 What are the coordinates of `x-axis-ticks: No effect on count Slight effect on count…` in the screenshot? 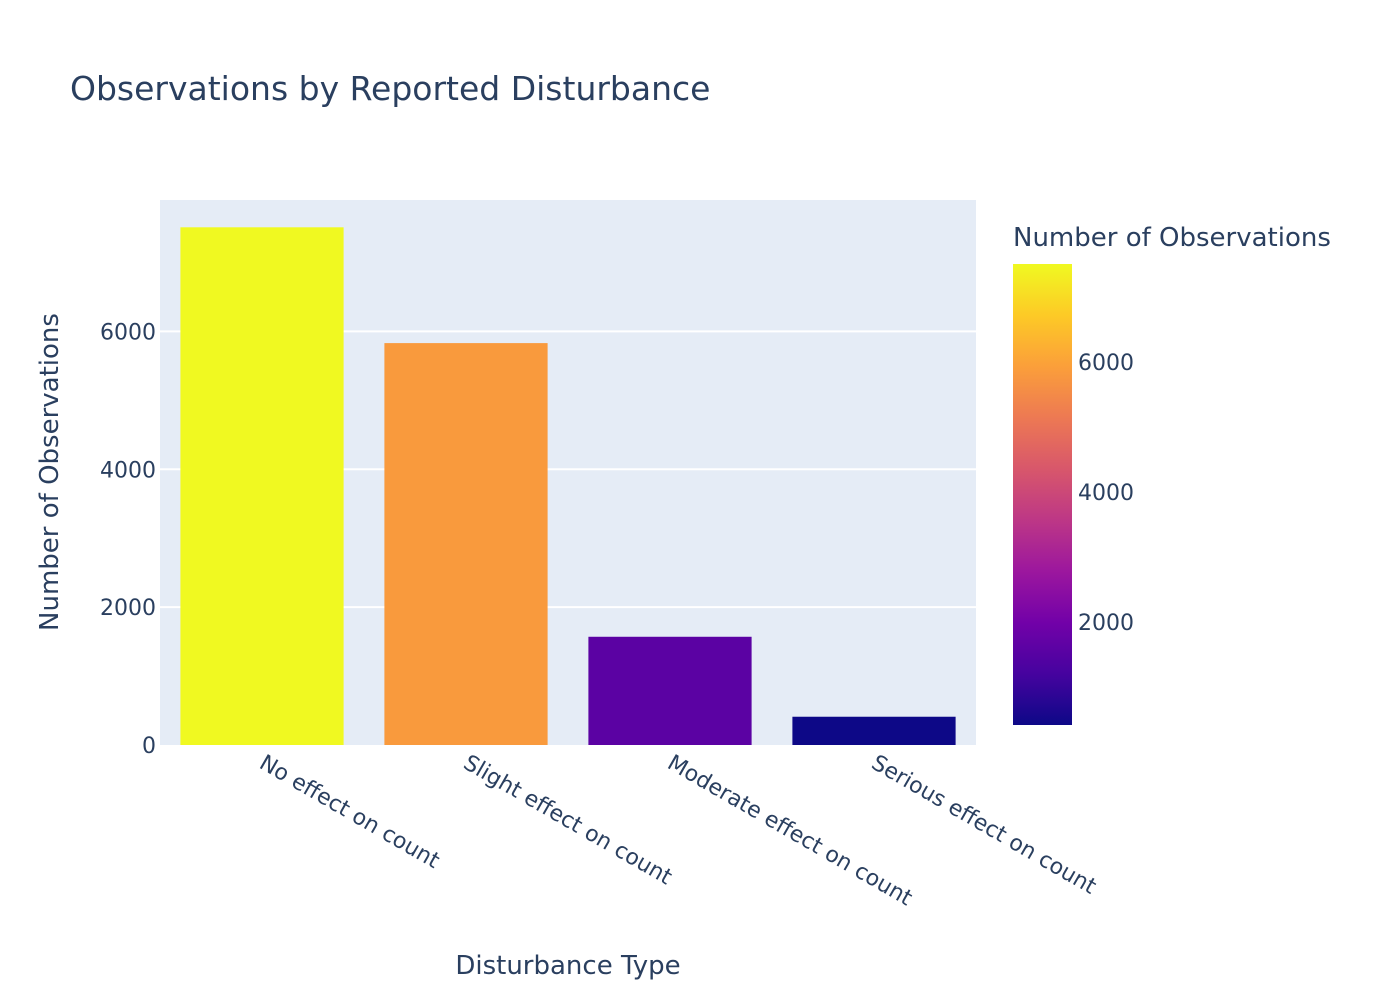 It's located at (678, 831).